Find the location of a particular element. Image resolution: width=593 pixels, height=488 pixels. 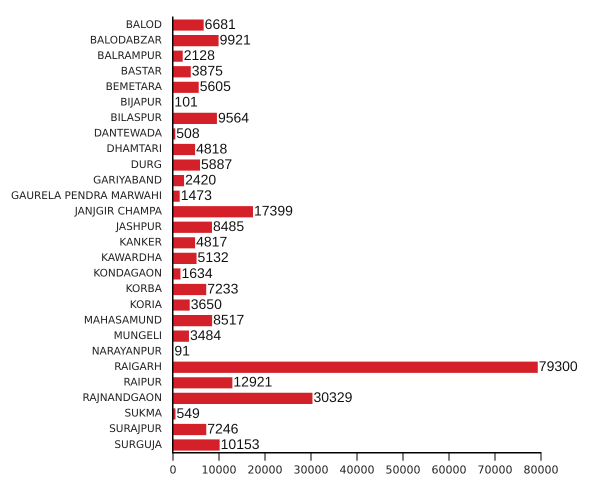

y-tick-label: BASTAR is located at coordinates (141, 71).